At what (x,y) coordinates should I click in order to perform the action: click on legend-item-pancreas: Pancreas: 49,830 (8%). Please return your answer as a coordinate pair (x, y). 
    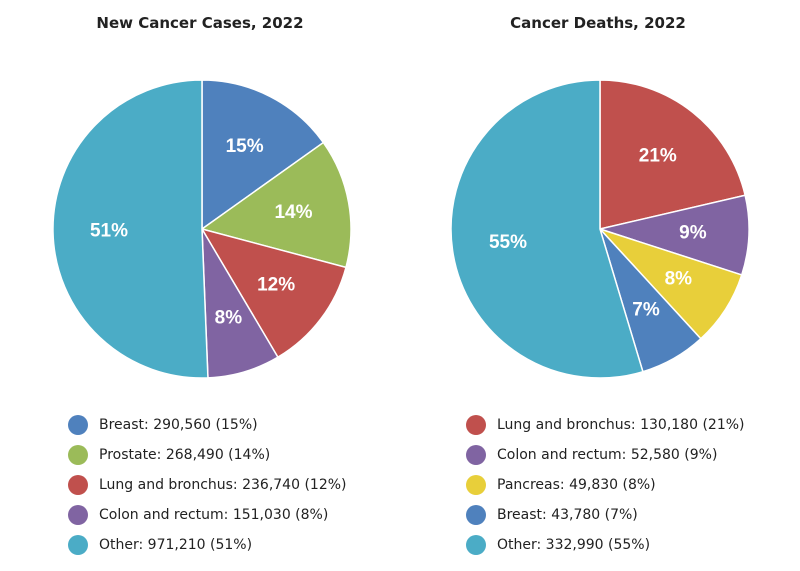
    Looking at the image, I should click on (605, 485).